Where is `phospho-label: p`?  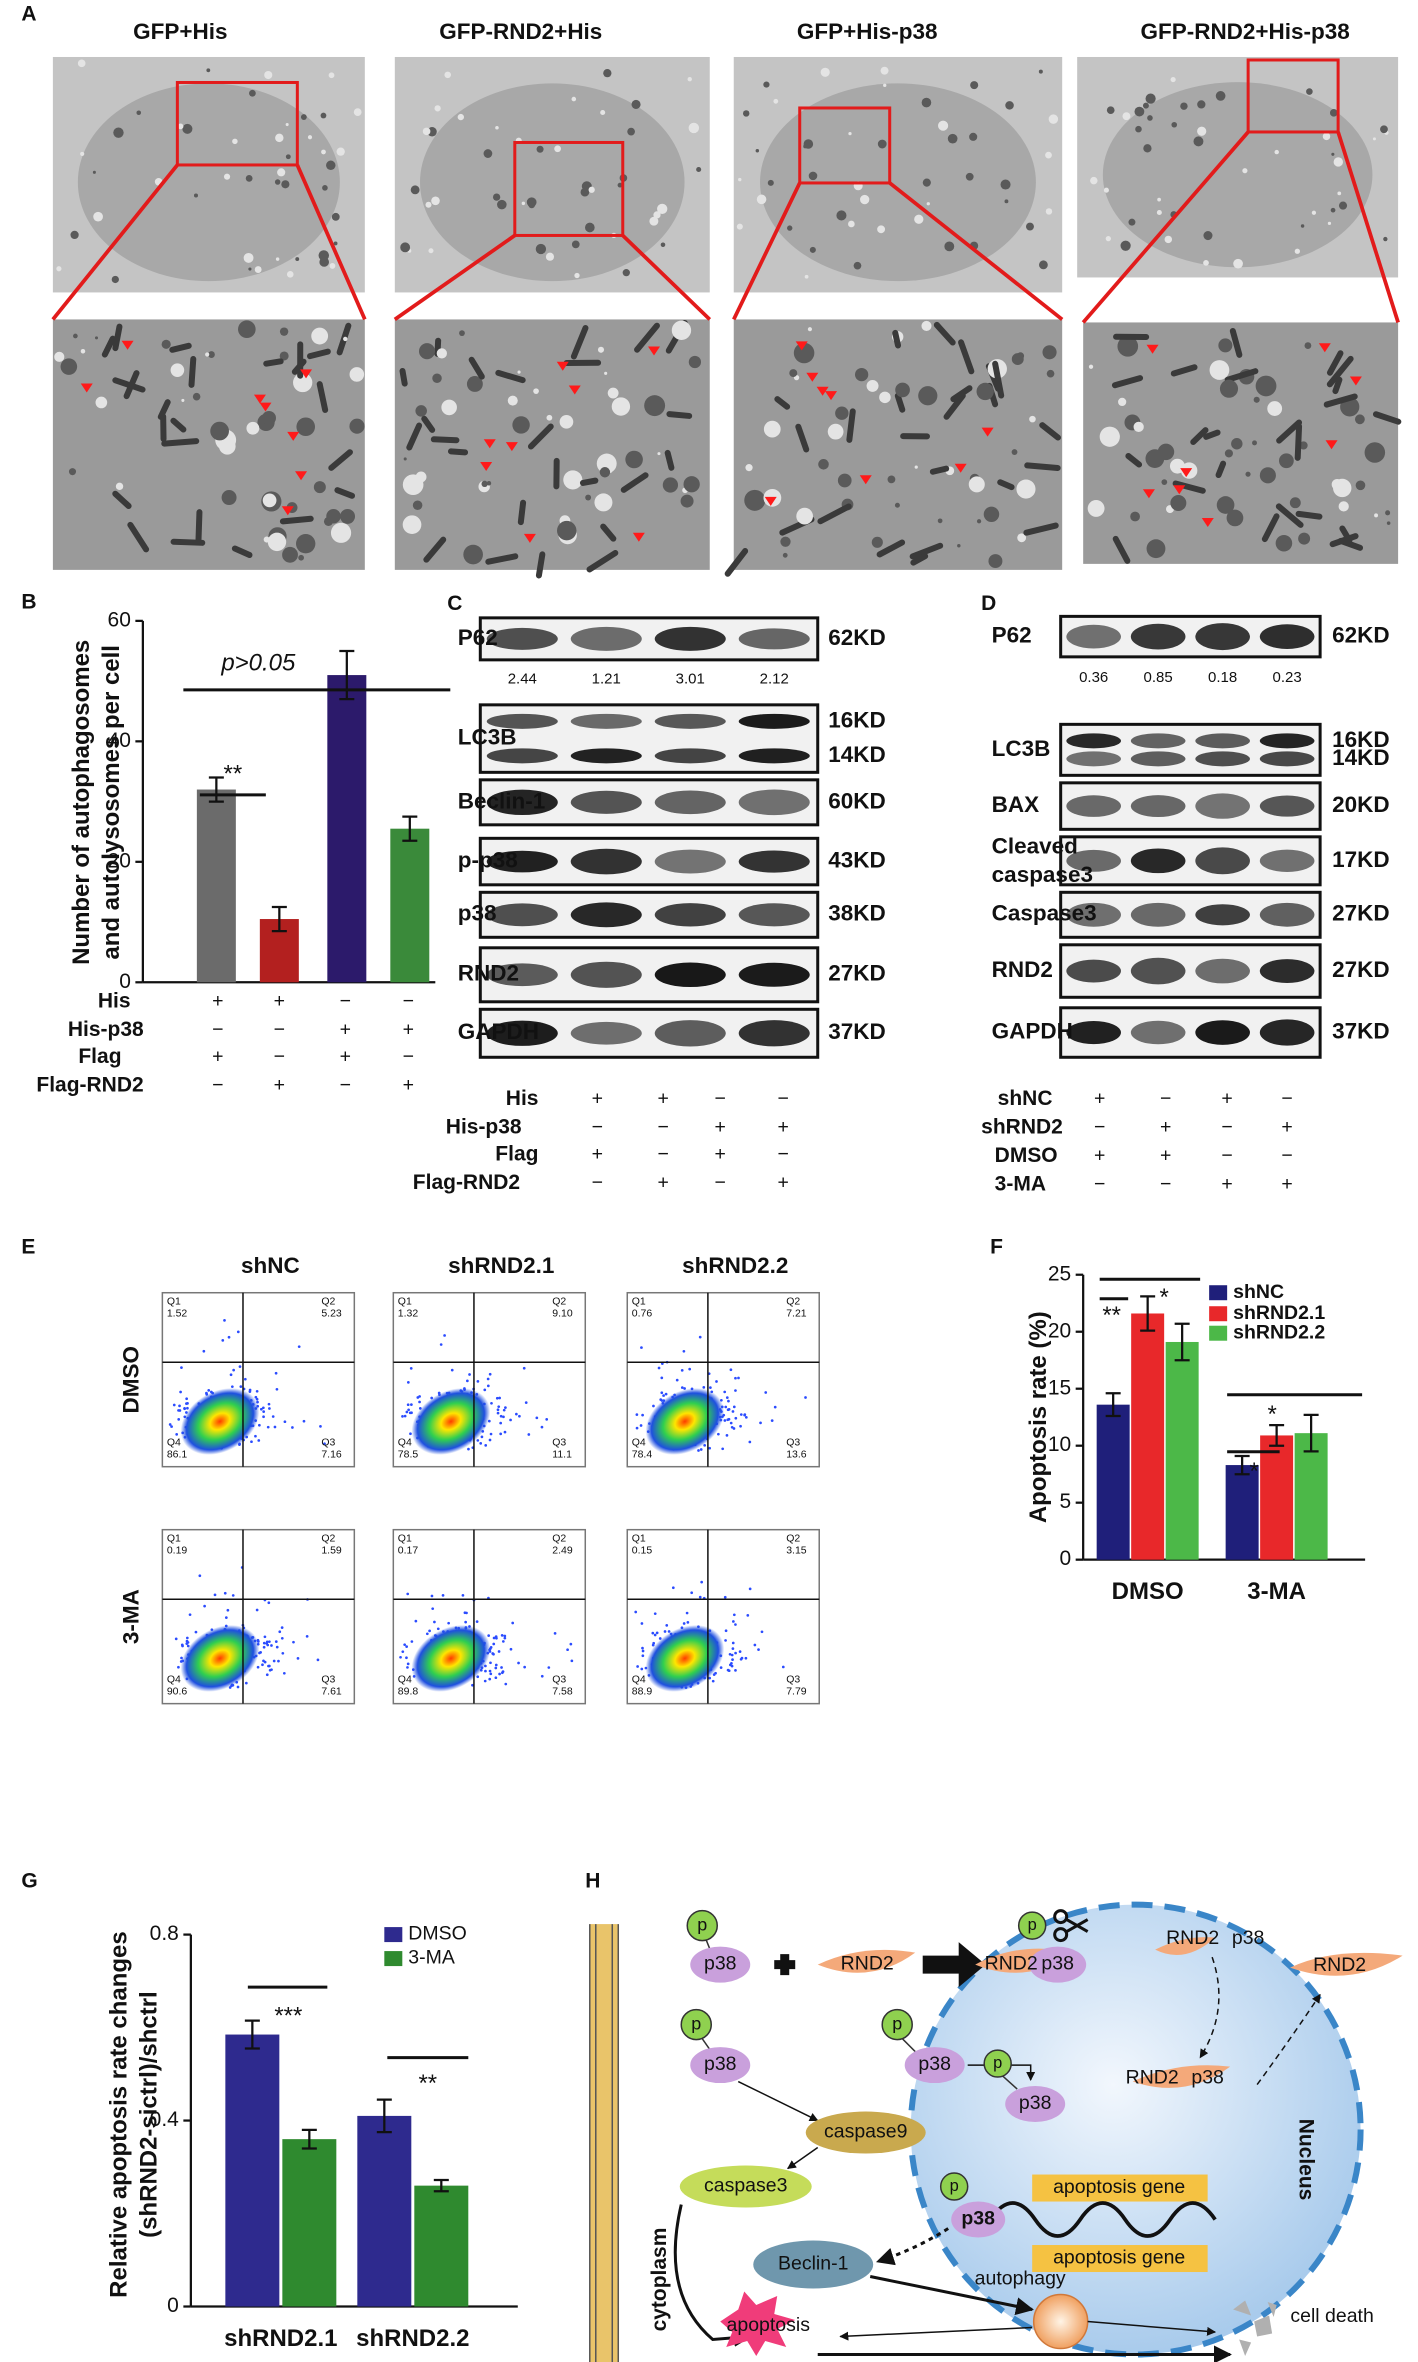 phospho-label: p is located at coordinates (954, 2186).